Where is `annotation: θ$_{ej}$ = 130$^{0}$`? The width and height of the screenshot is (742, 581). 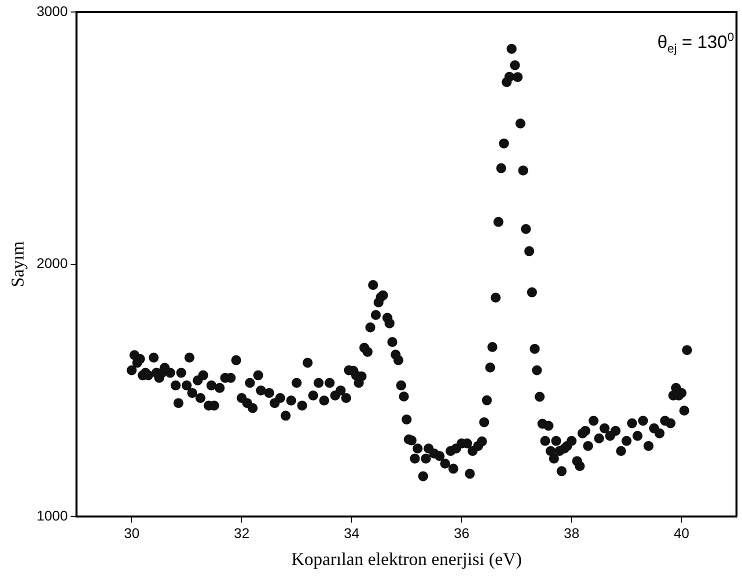
annotation: θ$_{ej}$ = 130$^{0}$ is located at coordinates (695, 43).